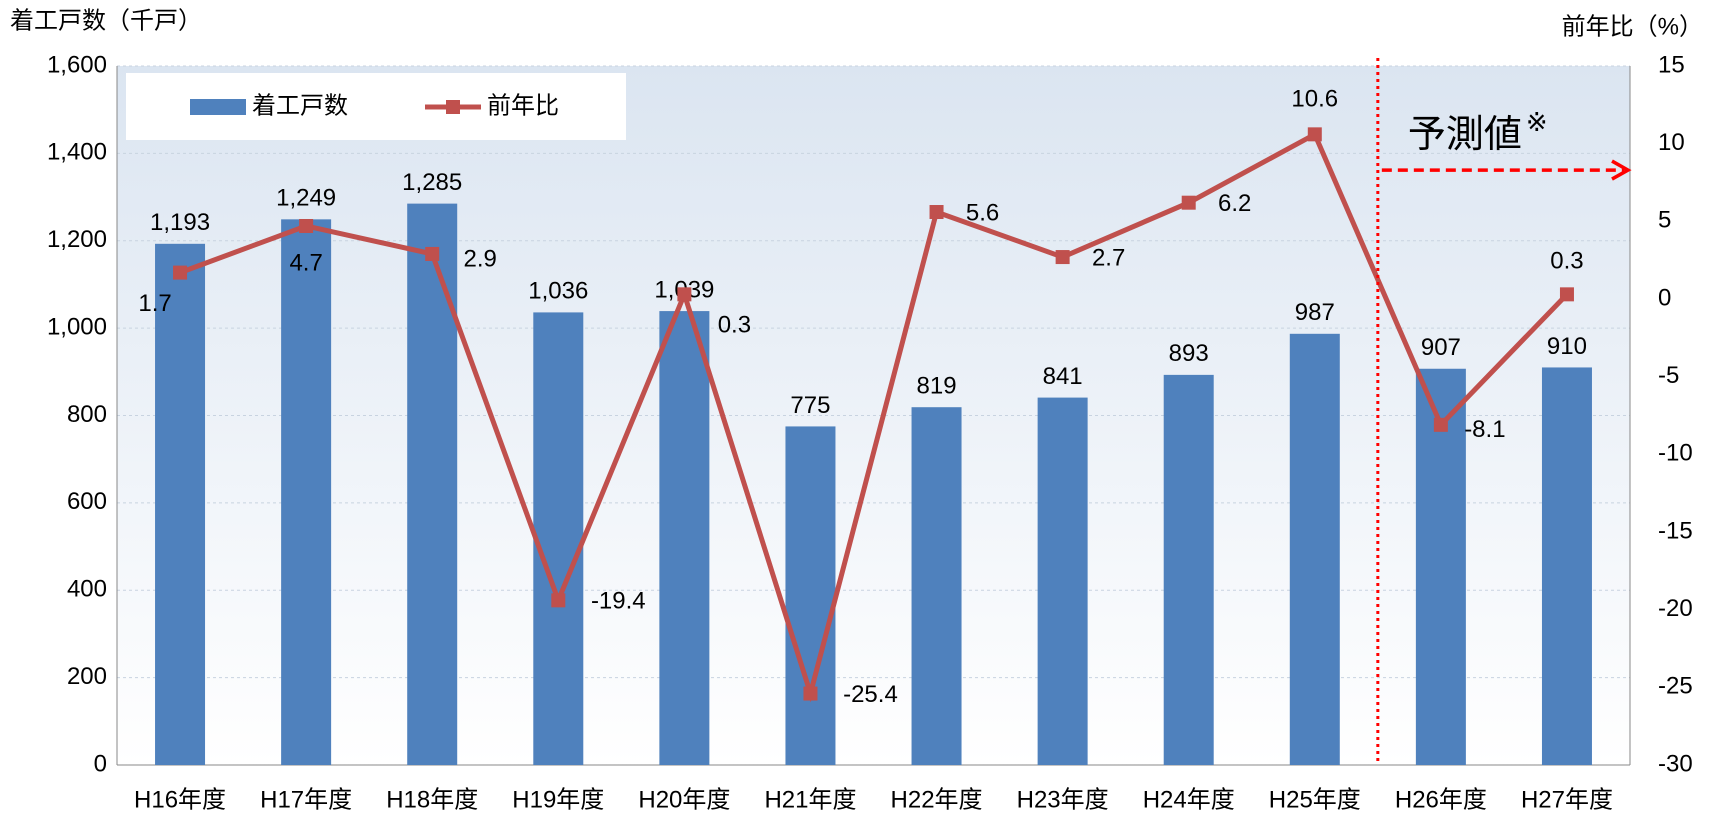 The image size is (1713, 816). Describe the element at coordinates (180, 799) in the screenshot. I see `x-tick-label: H16年度` at that location.